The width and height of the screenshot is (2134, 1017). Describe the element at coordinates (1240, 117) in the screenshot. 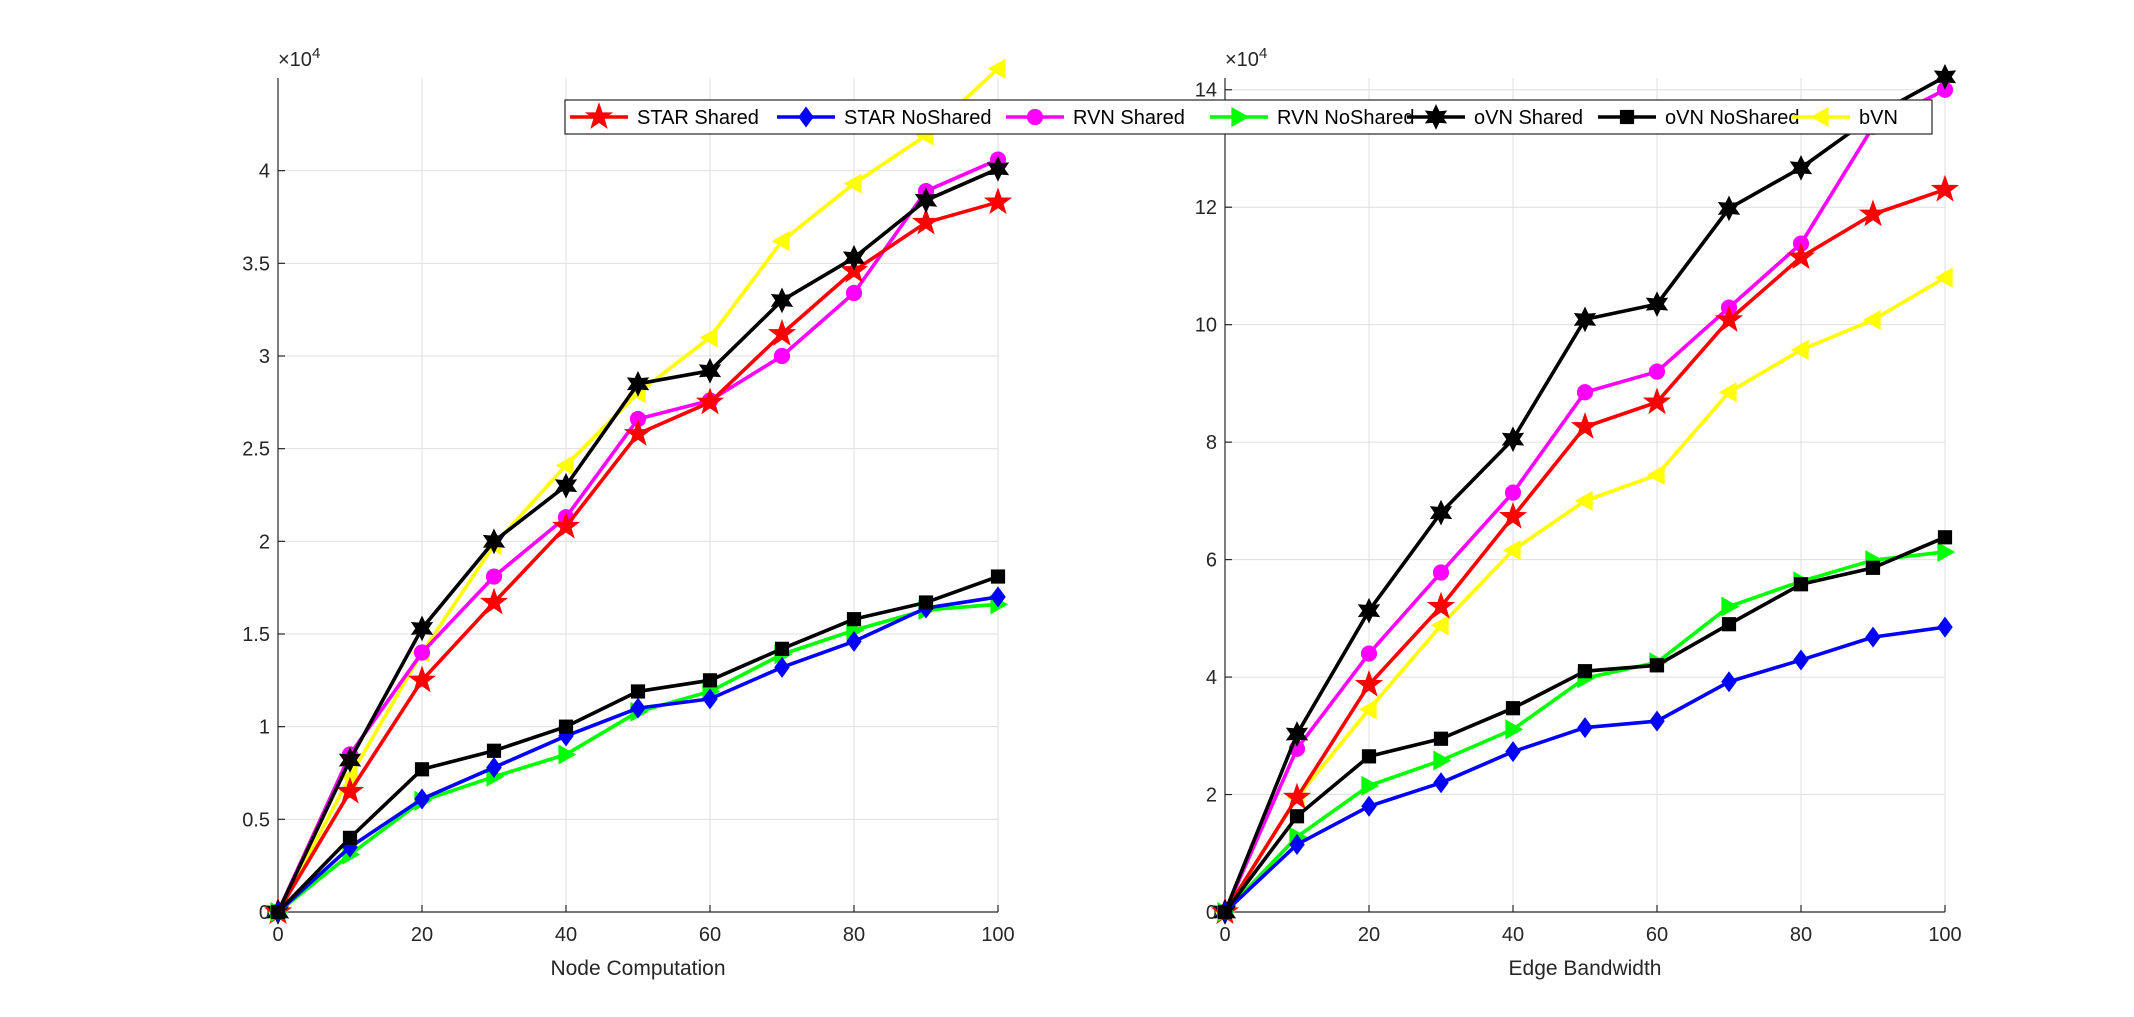

I see `legend-marker-rvn-noshared` at that location.